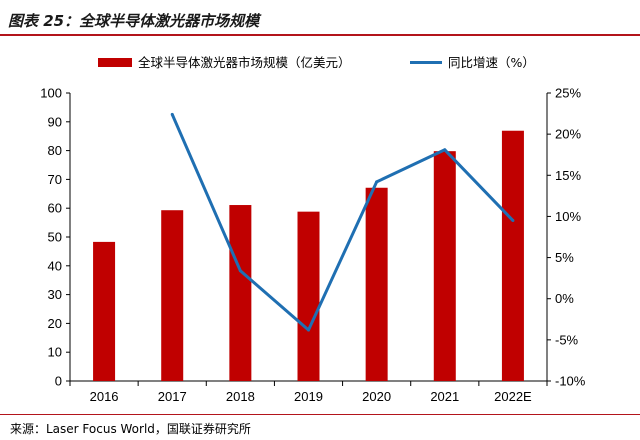 The height and width of the screenshot is (440, 640). Describe the element at coordinates (320, 20) in the screenshot. I see `figure-header: 图表 25：全球半导体激光器市场规模` at that location.